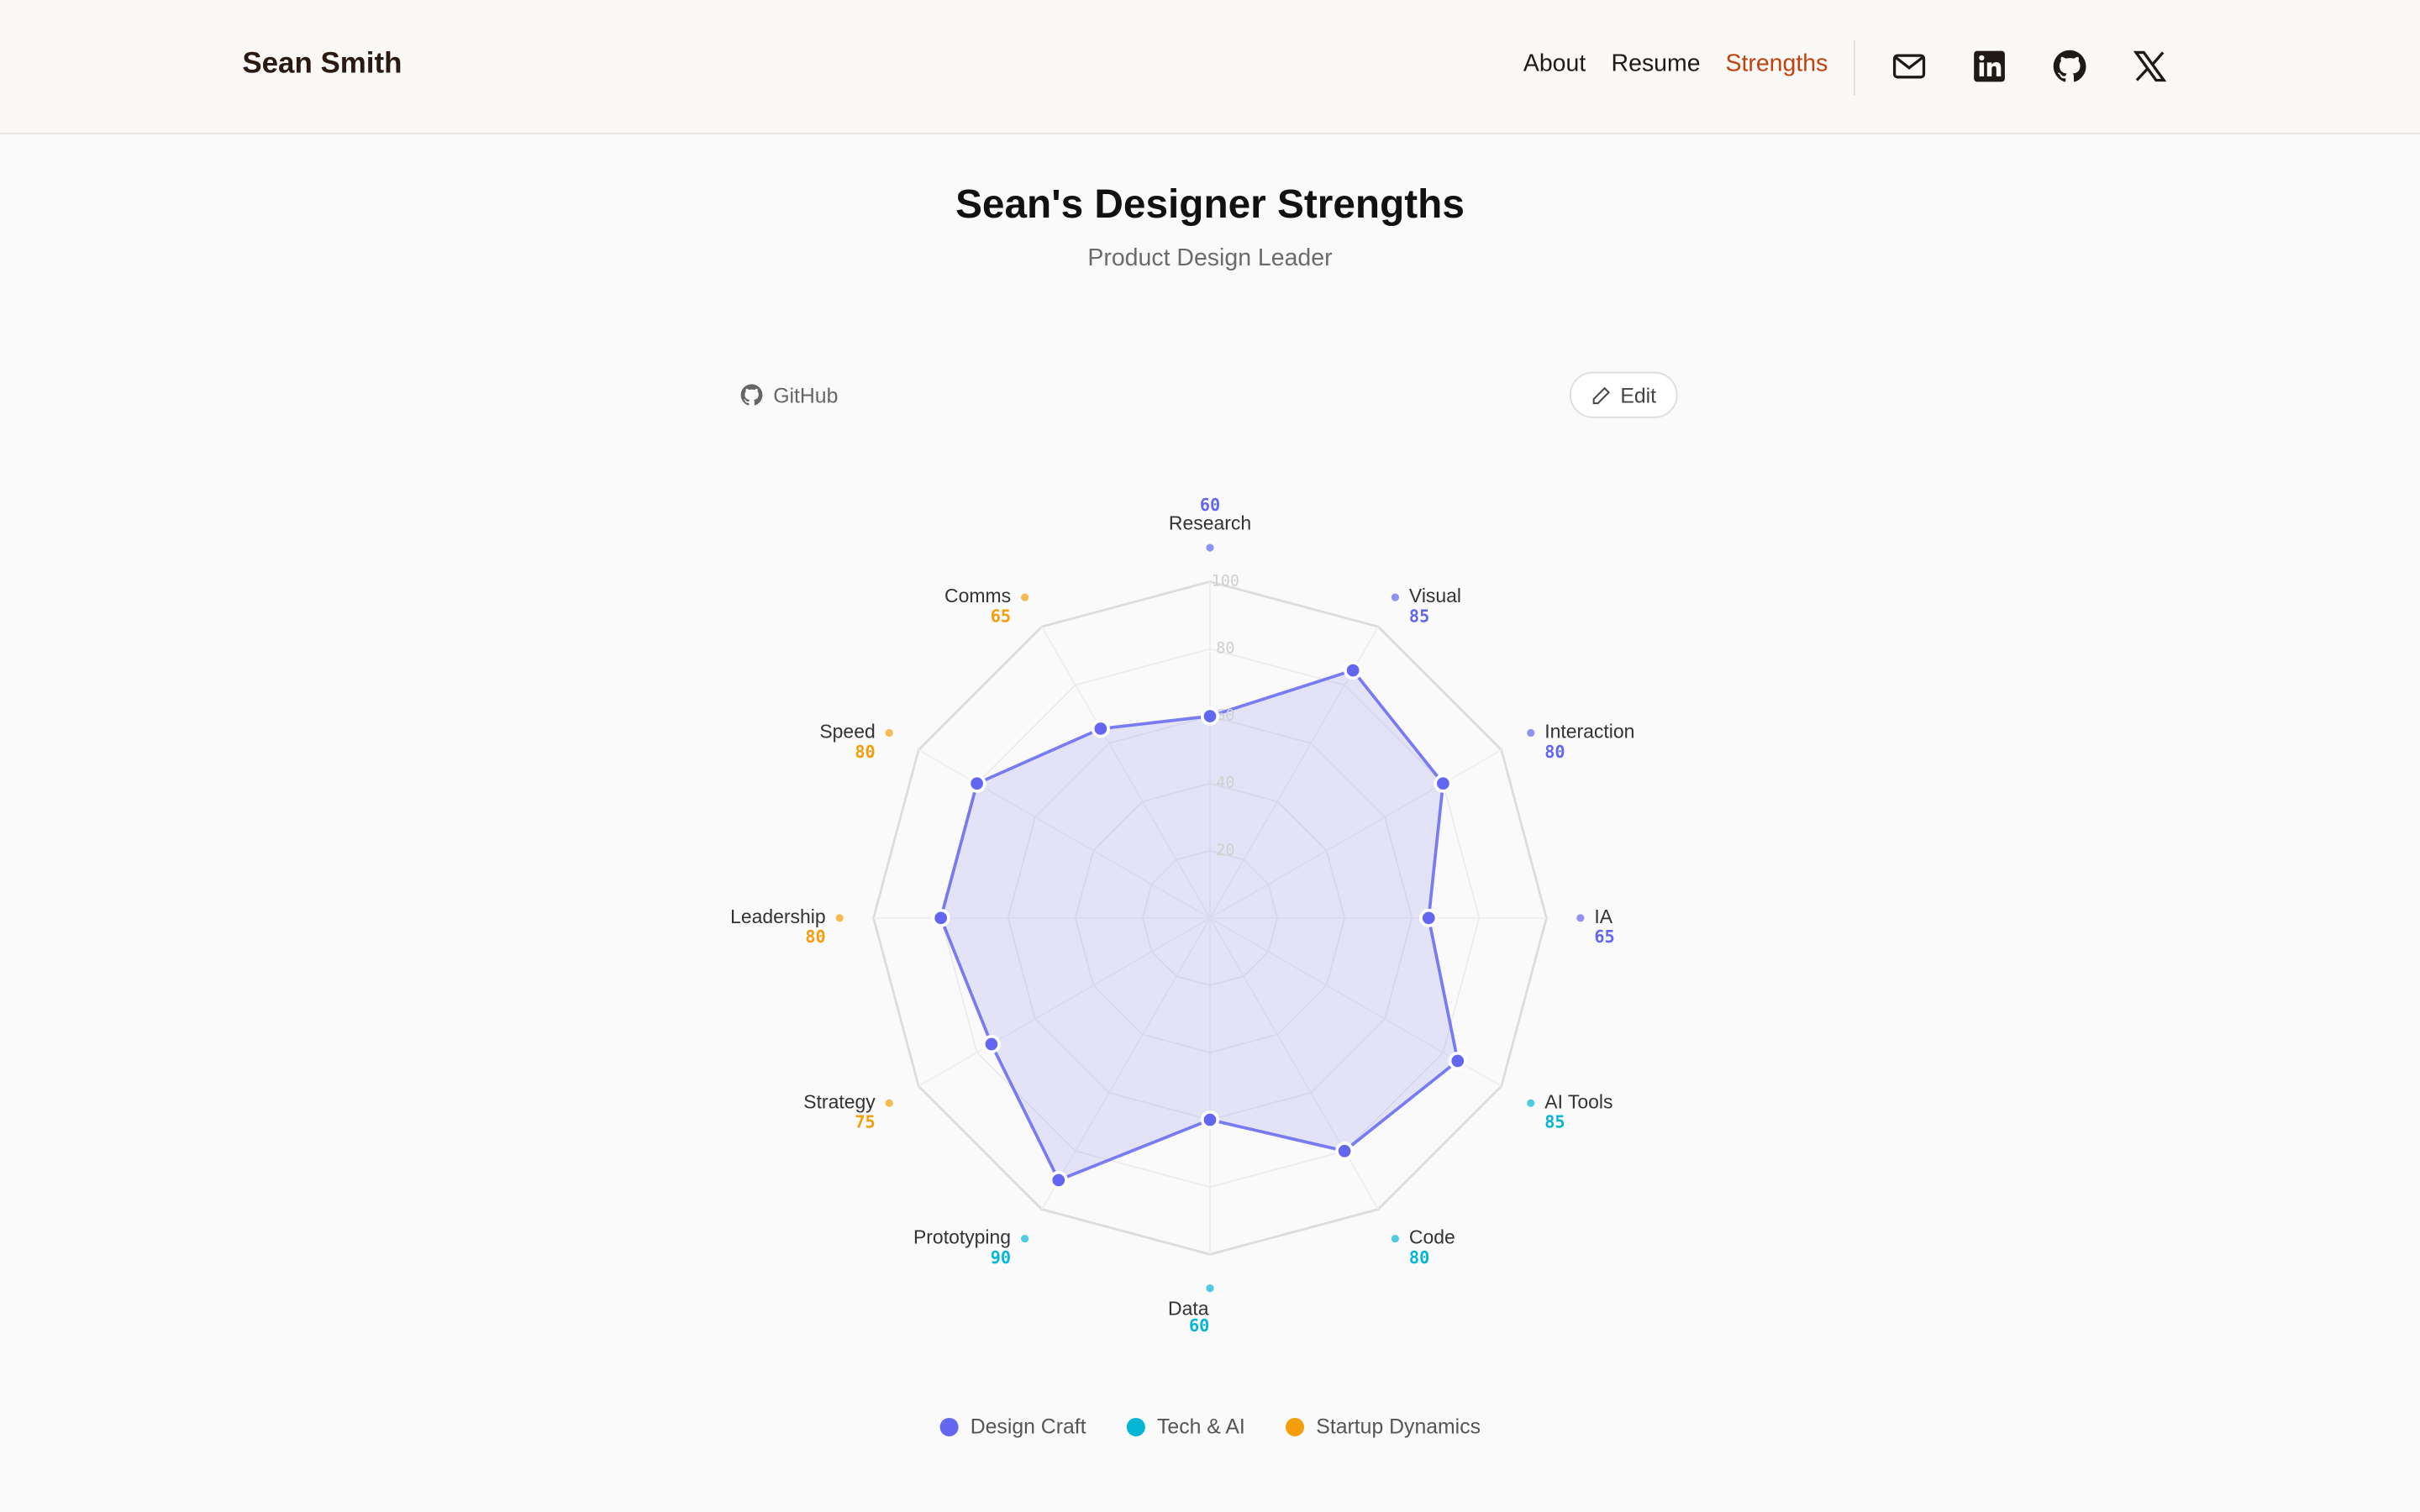  What do you see at coordinates (1210, 523) in the screenshot?
I see `axis-label: Research` at bounding box center [1210, 523].